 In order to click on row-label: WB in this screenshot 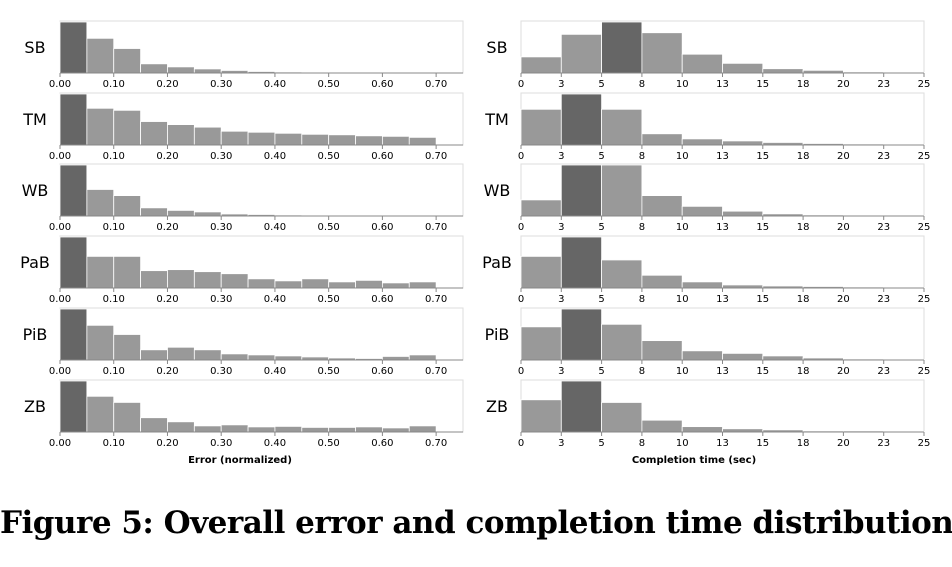, I will do `click(497, 190)`.